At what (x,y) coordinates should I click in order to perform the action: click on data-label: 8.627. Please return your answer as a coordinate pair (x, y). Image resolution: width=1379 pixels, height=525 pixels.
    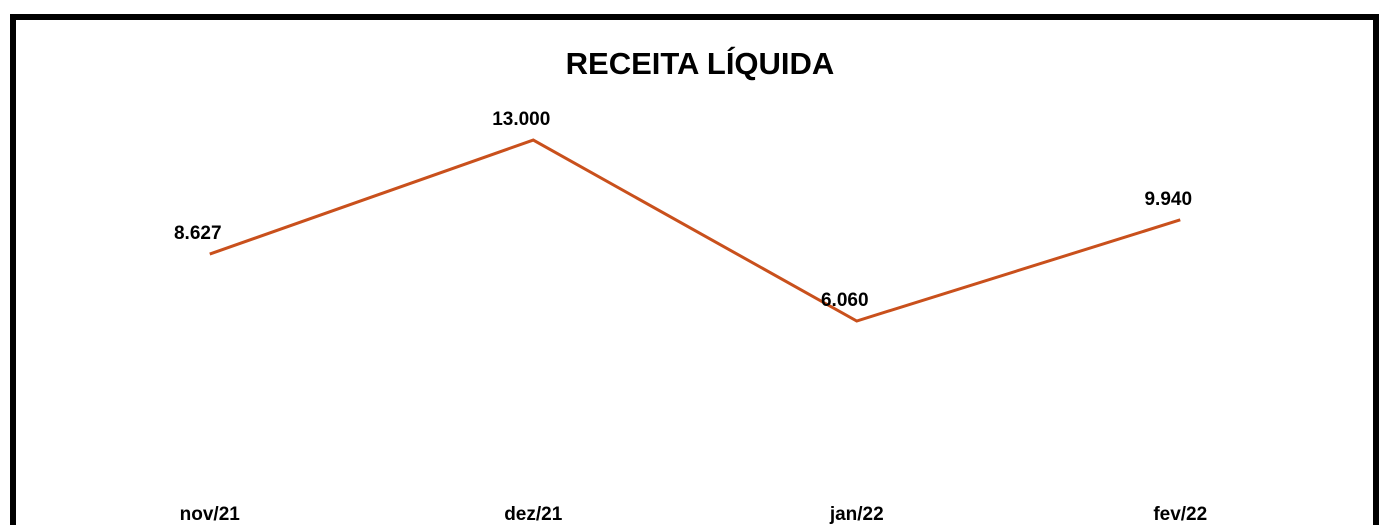
    Looking at the image, I should click on (198, 233).